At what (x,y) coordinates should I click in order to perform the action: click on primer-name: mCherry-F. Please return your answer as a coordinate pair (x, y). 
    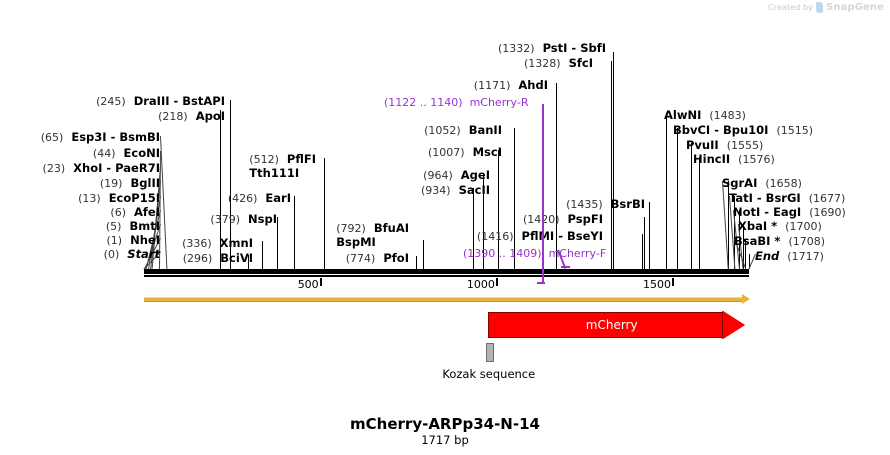
    Looking at the image, I should click on (577, 253).